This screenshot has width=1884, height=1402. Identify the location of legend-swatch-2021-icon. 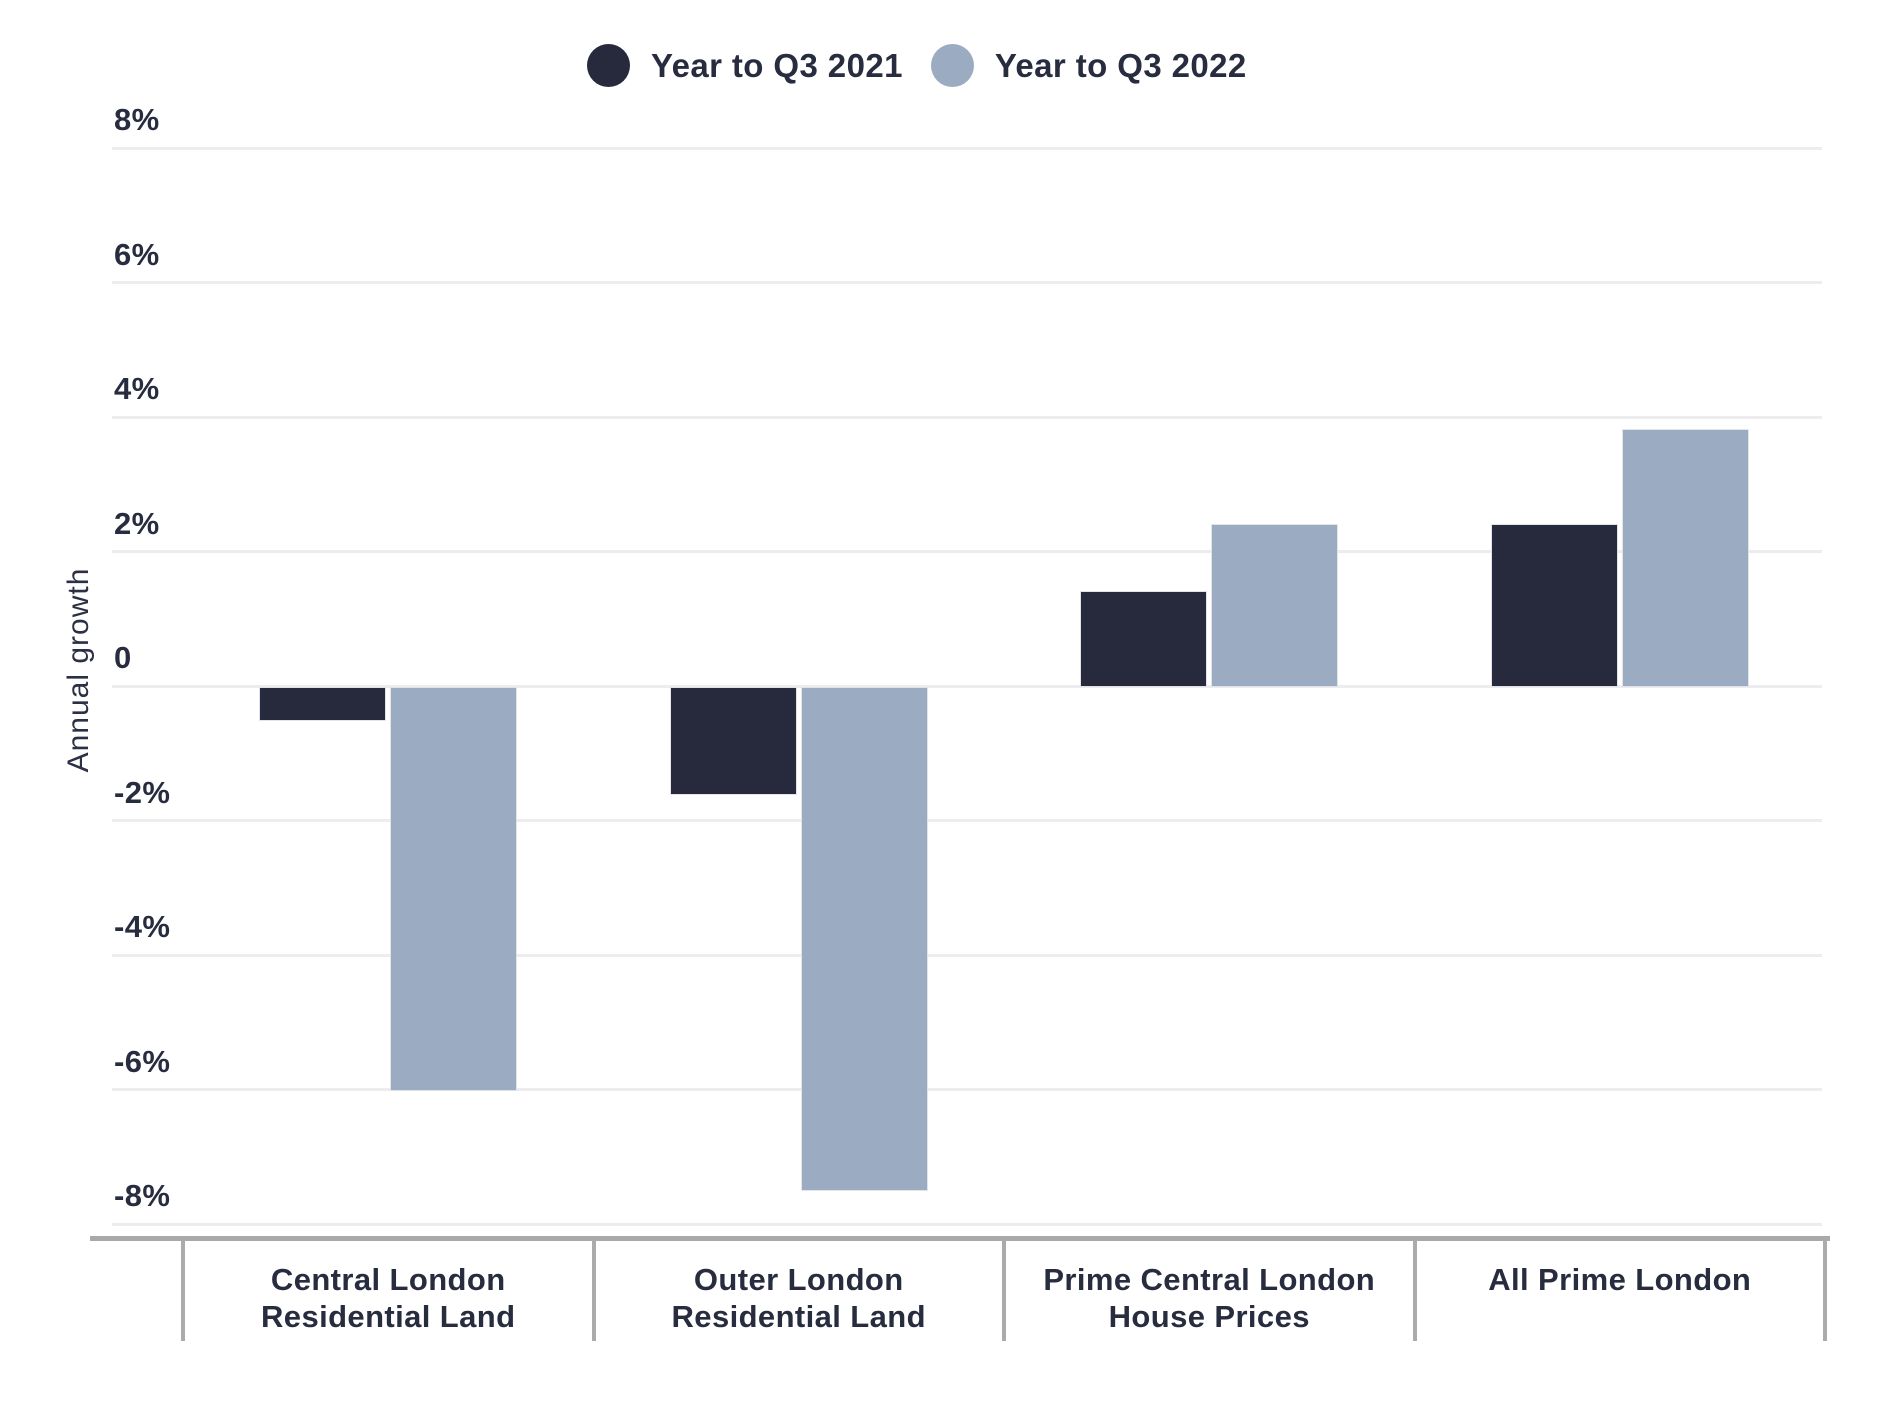
(608, 65).